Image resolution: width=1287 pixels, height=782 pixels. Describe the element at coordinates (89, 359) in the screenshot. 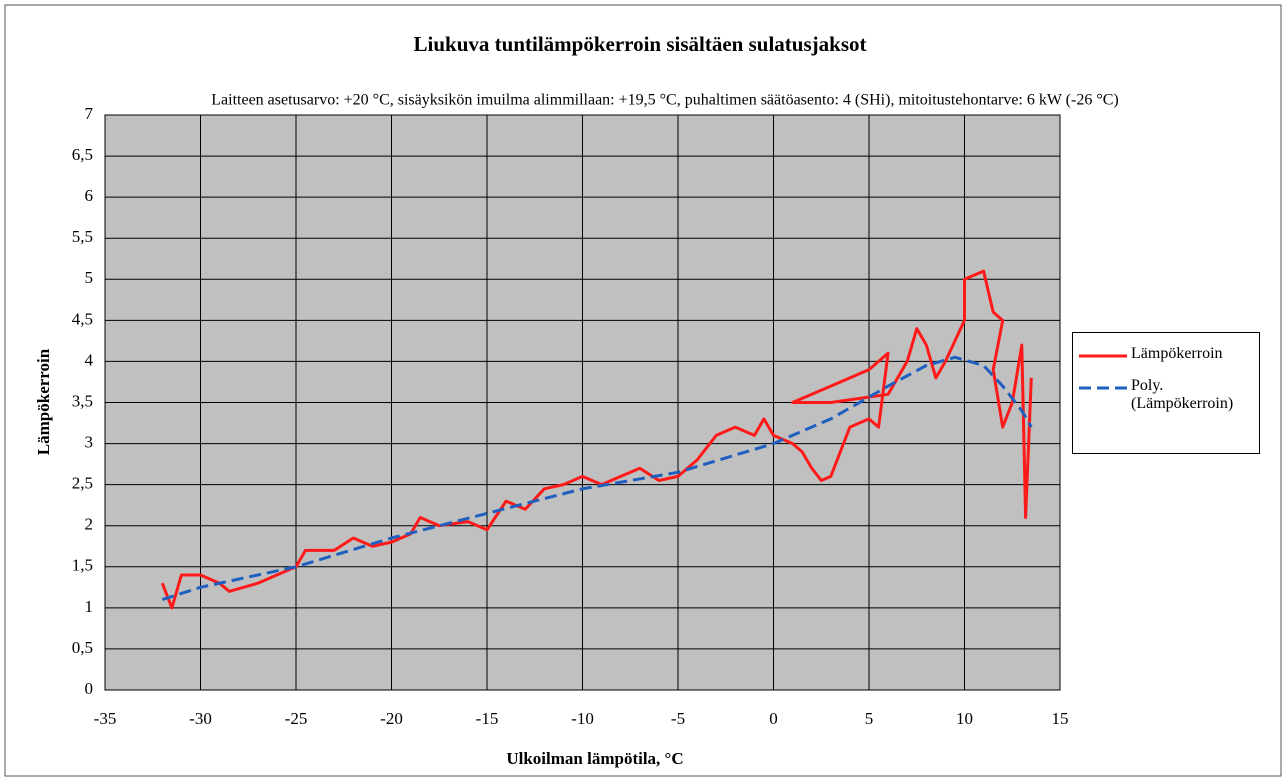

I see `y-tick-label: 4` at that location.